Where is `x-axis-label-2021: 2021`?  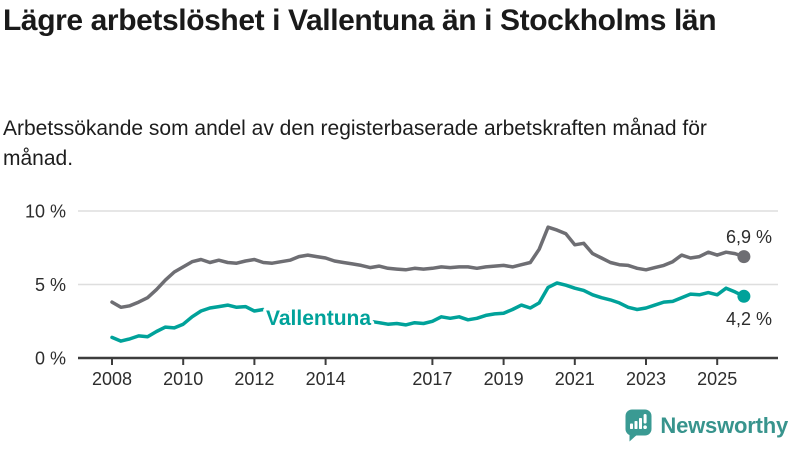 x-axis-label-2021: 2021 is located at coordinates (575, 379).